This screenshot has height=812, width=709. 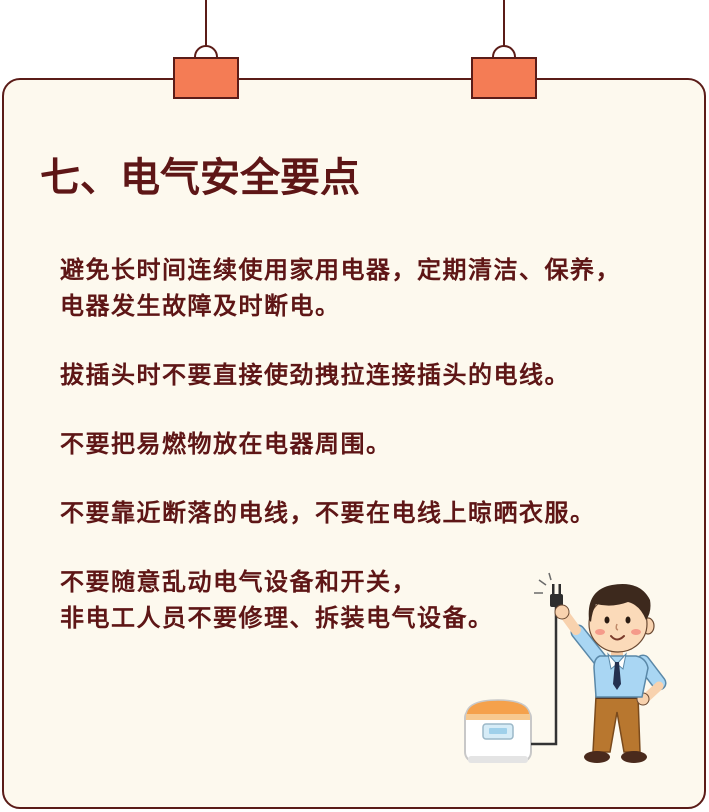 What do you see at coordinates (277, 618) in the screenshot?
I see `tip-line: 非电工人员不要修理、拆装电气设备。` at bounding box center [277, 618].